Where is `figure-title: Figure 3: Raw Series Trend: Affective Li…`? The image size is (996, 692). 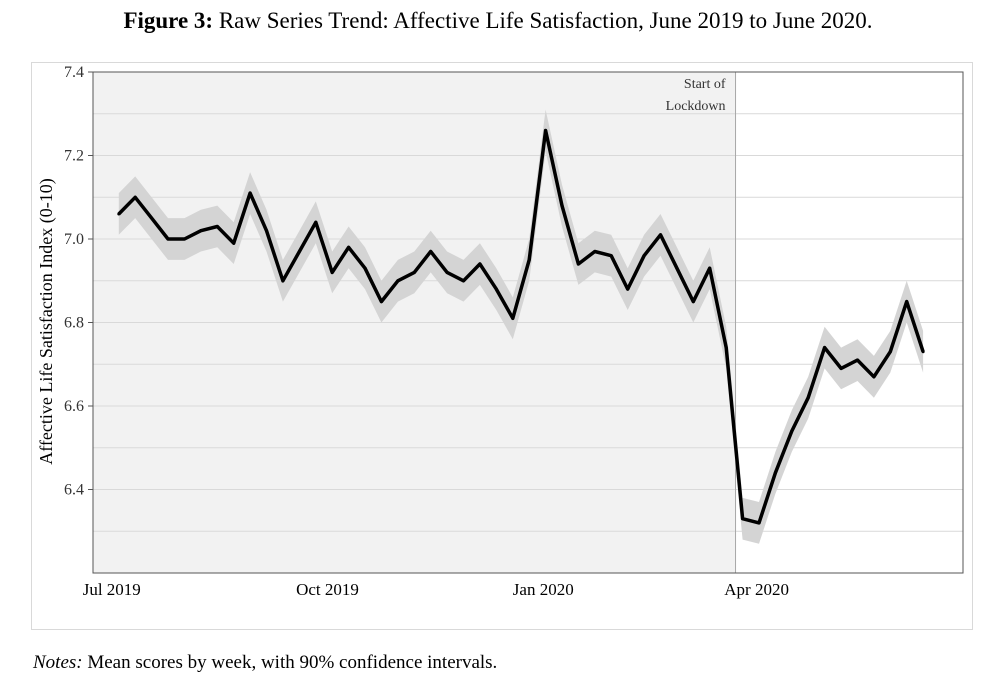
figure-title: Figure 3: Raw Series Trend: Affective Li… is located at coordinates (498, 21).